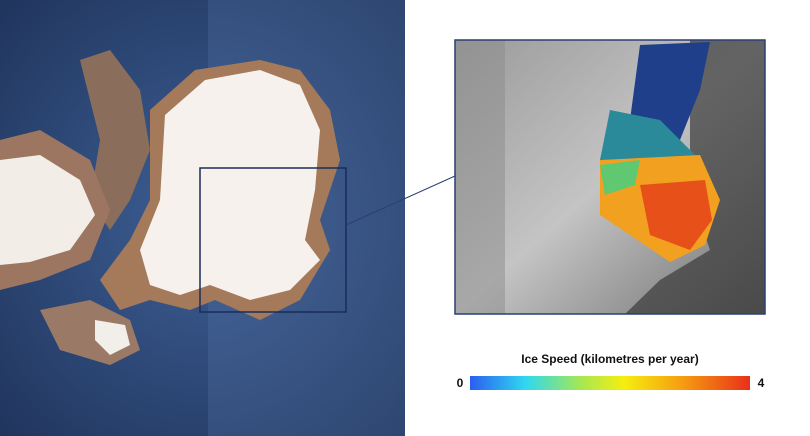  Describe the element at coordinates (611, 371) in the screenshot. I see `colorbar: Ice Speed (kilometres per year) 0 4` at that location.